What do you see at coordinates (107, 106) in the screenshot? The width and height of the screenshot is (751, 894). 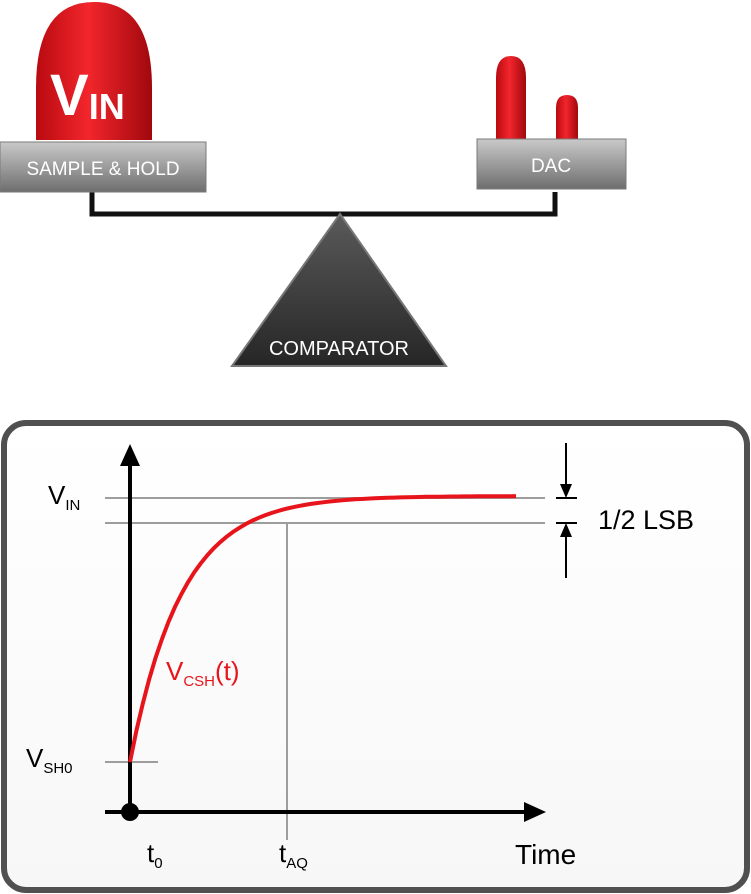 I see `vin-weight-sub: IN` at bounding box center [107, 106].